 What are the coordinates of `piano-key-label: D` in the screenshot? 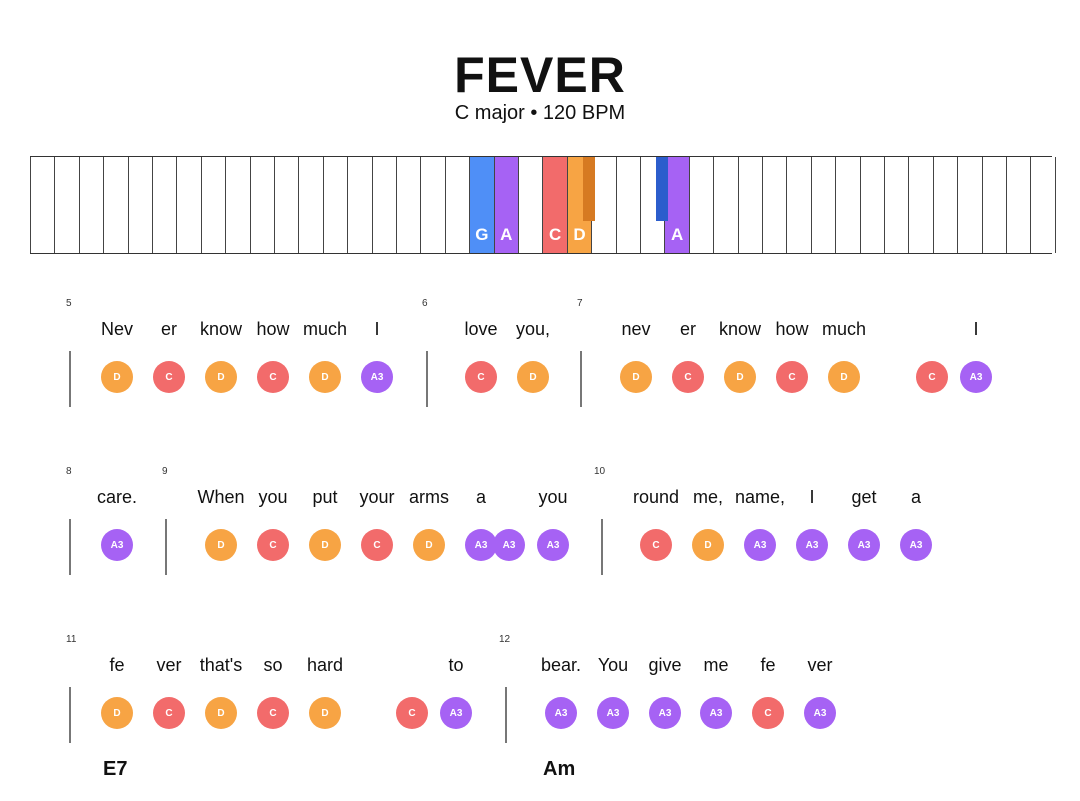 It's located at (579, 234).